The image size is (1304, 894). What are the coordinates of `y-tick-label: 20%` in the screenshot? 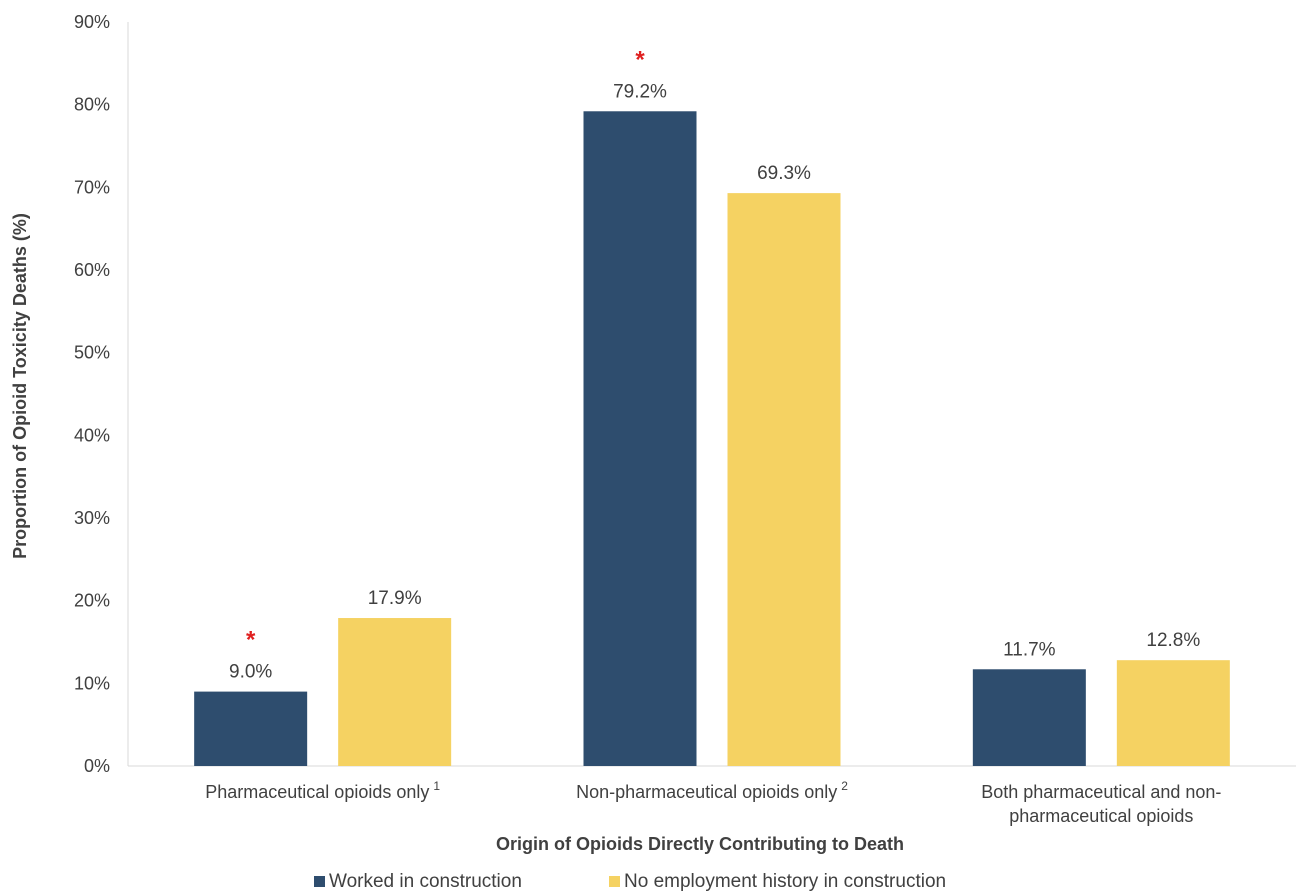 It's located at (92, 601).